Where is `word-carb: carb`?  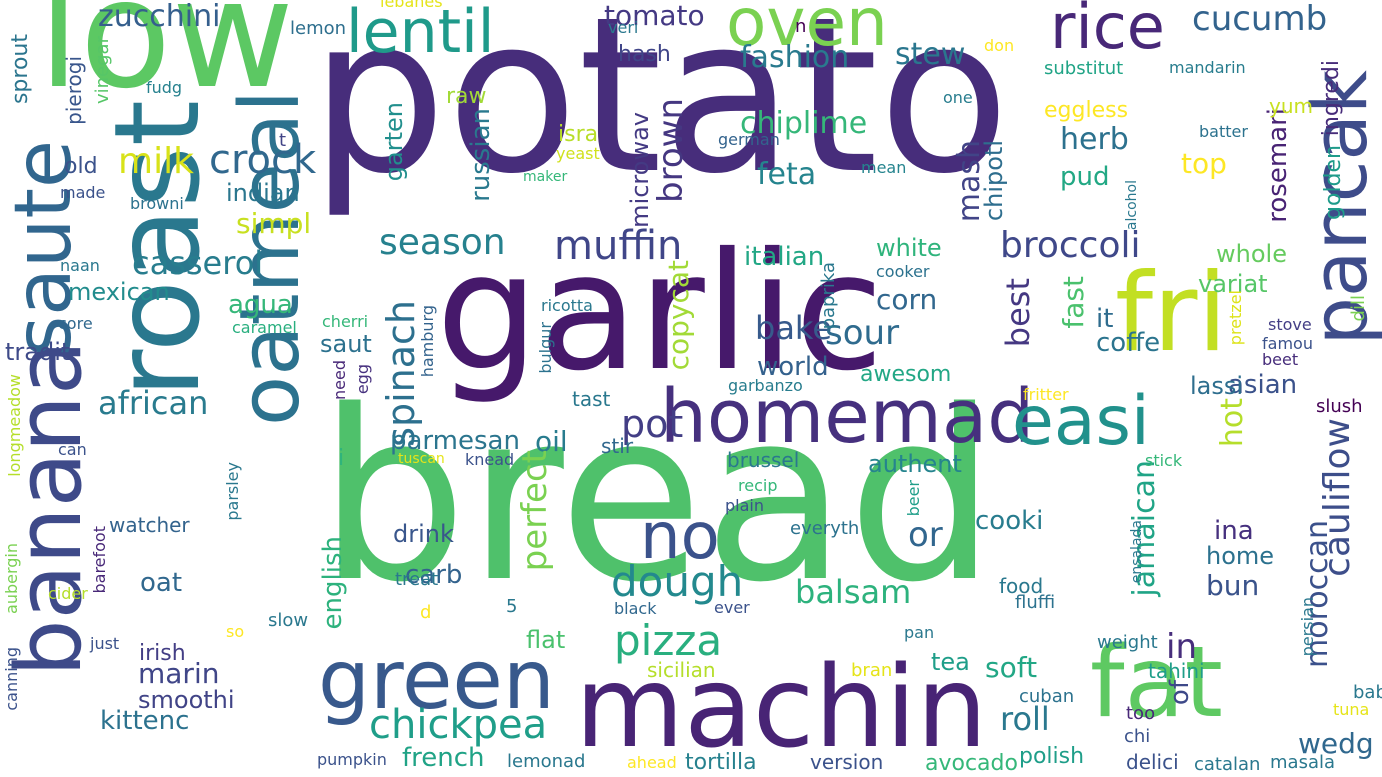
word-carb: carb is located at coordinates (434, 575).